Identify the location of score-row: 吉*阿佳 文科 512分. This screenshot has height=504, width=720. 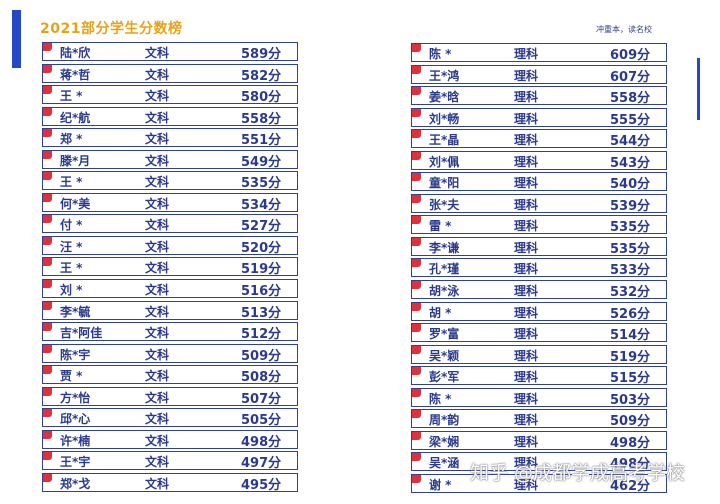
(170, 332).